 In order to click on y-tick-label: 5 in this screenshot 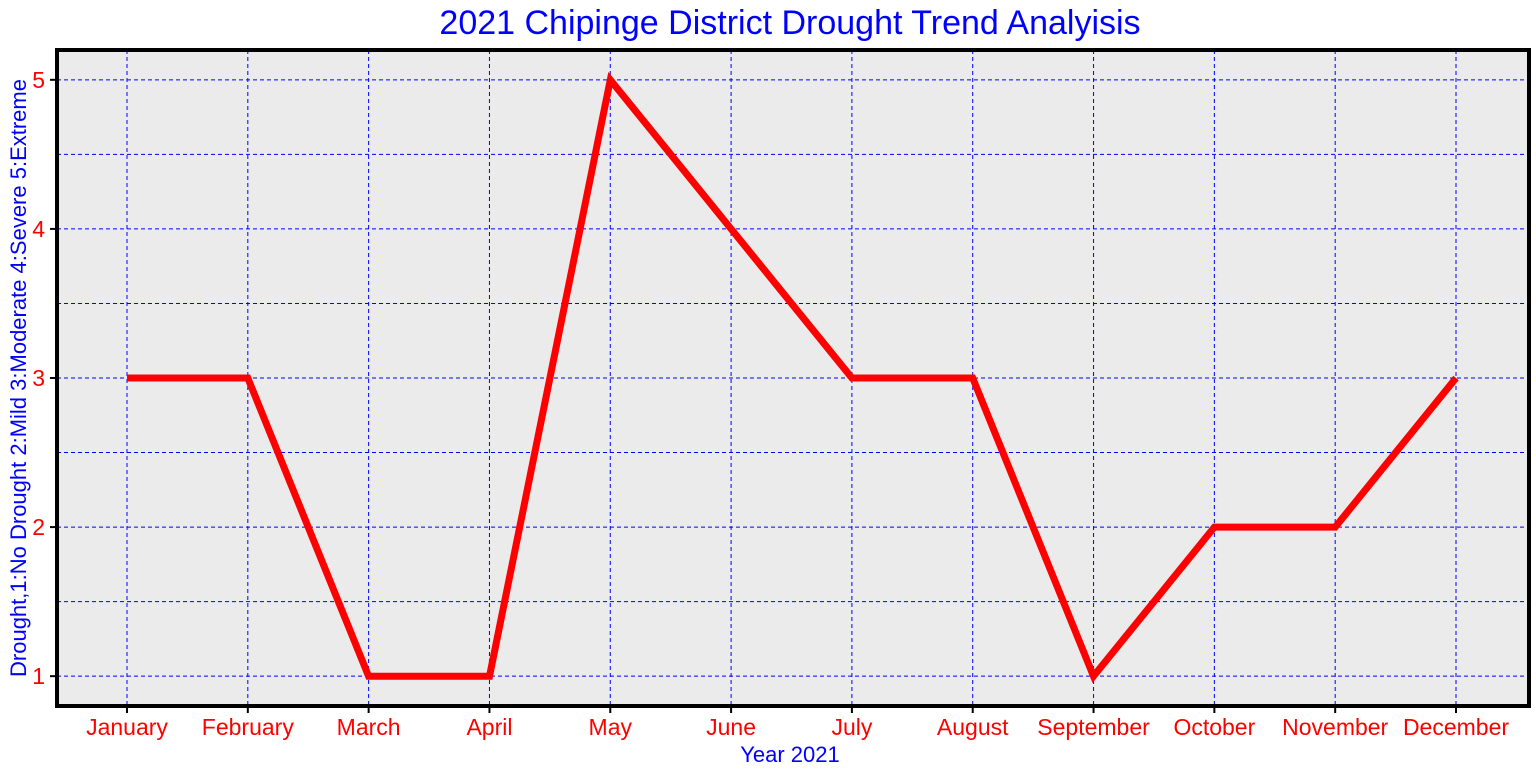, I will do `click(38, 80)`.